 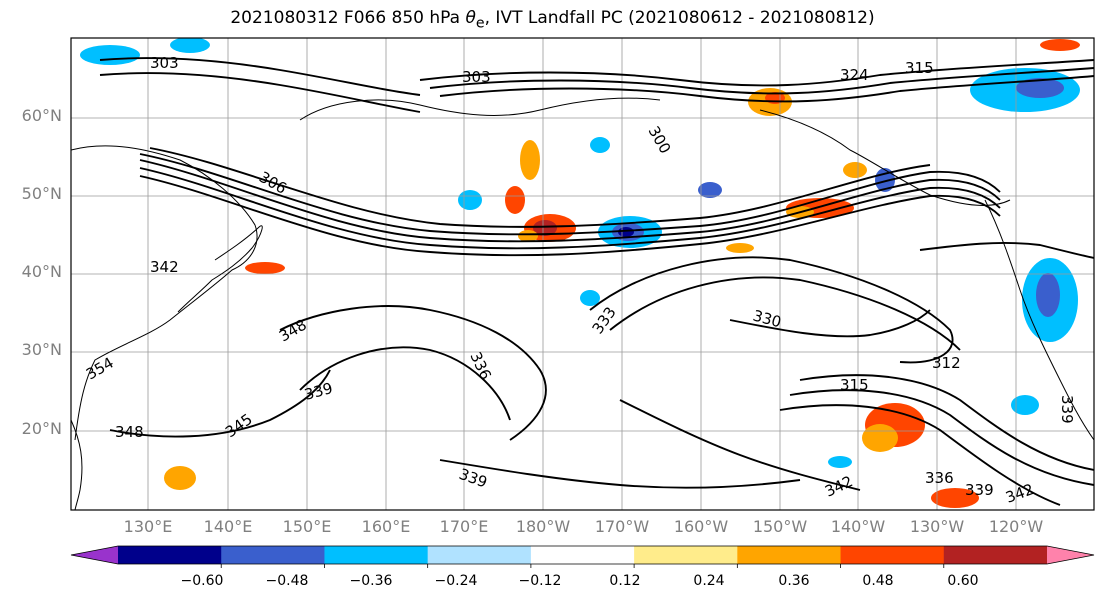 I want to click on colorbar-tick-label: −0.60, so click(x=202, y=581).